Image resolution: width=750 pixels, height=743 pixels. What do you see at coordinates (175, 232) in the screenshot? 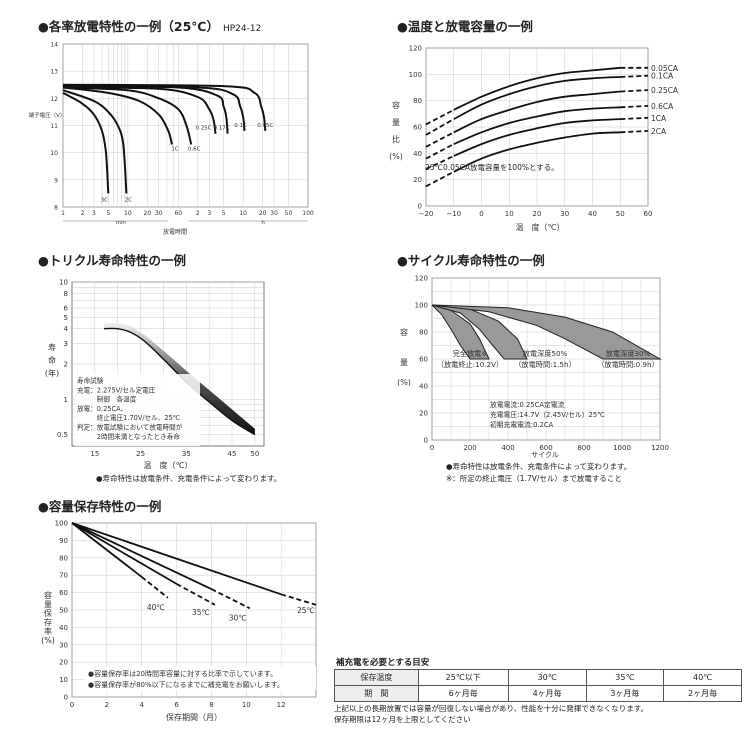
I see `x-axis-label: 放電時間` at bounding box center [175, 232].